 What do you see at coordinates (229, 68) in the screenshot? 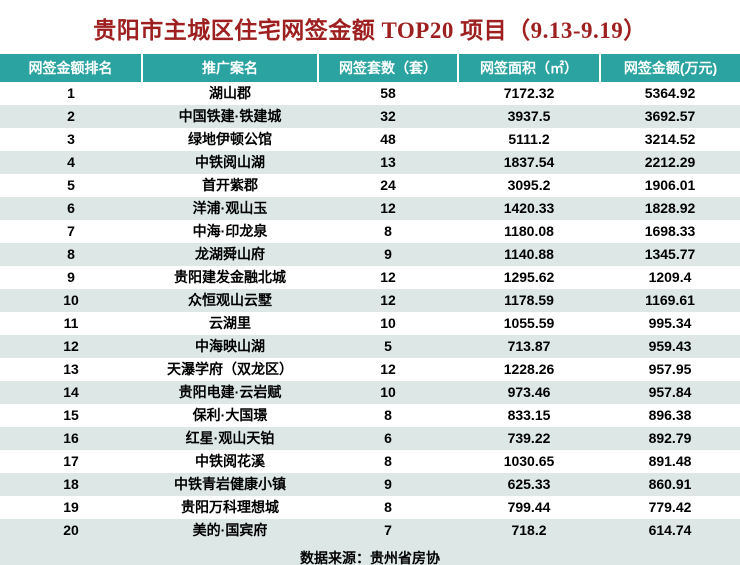
I see `col-header-project: 推广案名` at bounding box center [229, 68].